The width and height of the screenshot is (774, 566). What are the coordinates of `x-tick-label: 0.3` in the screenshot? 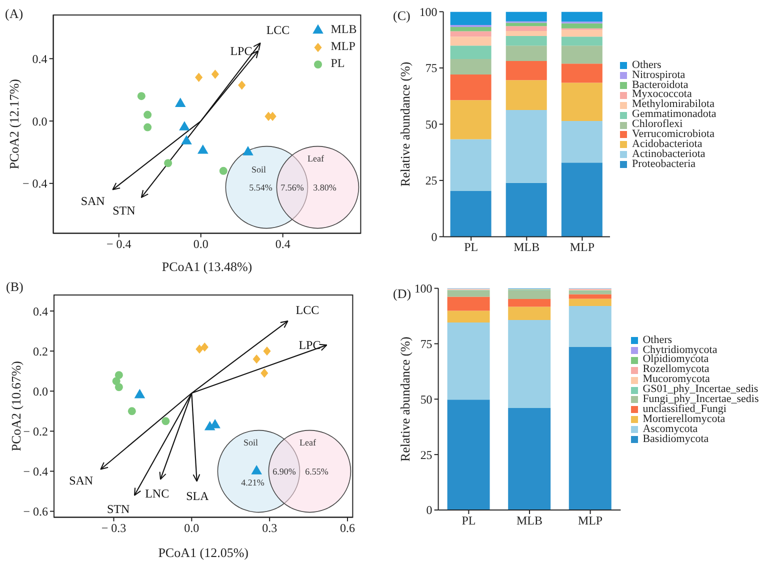 It's located at (270, 527).